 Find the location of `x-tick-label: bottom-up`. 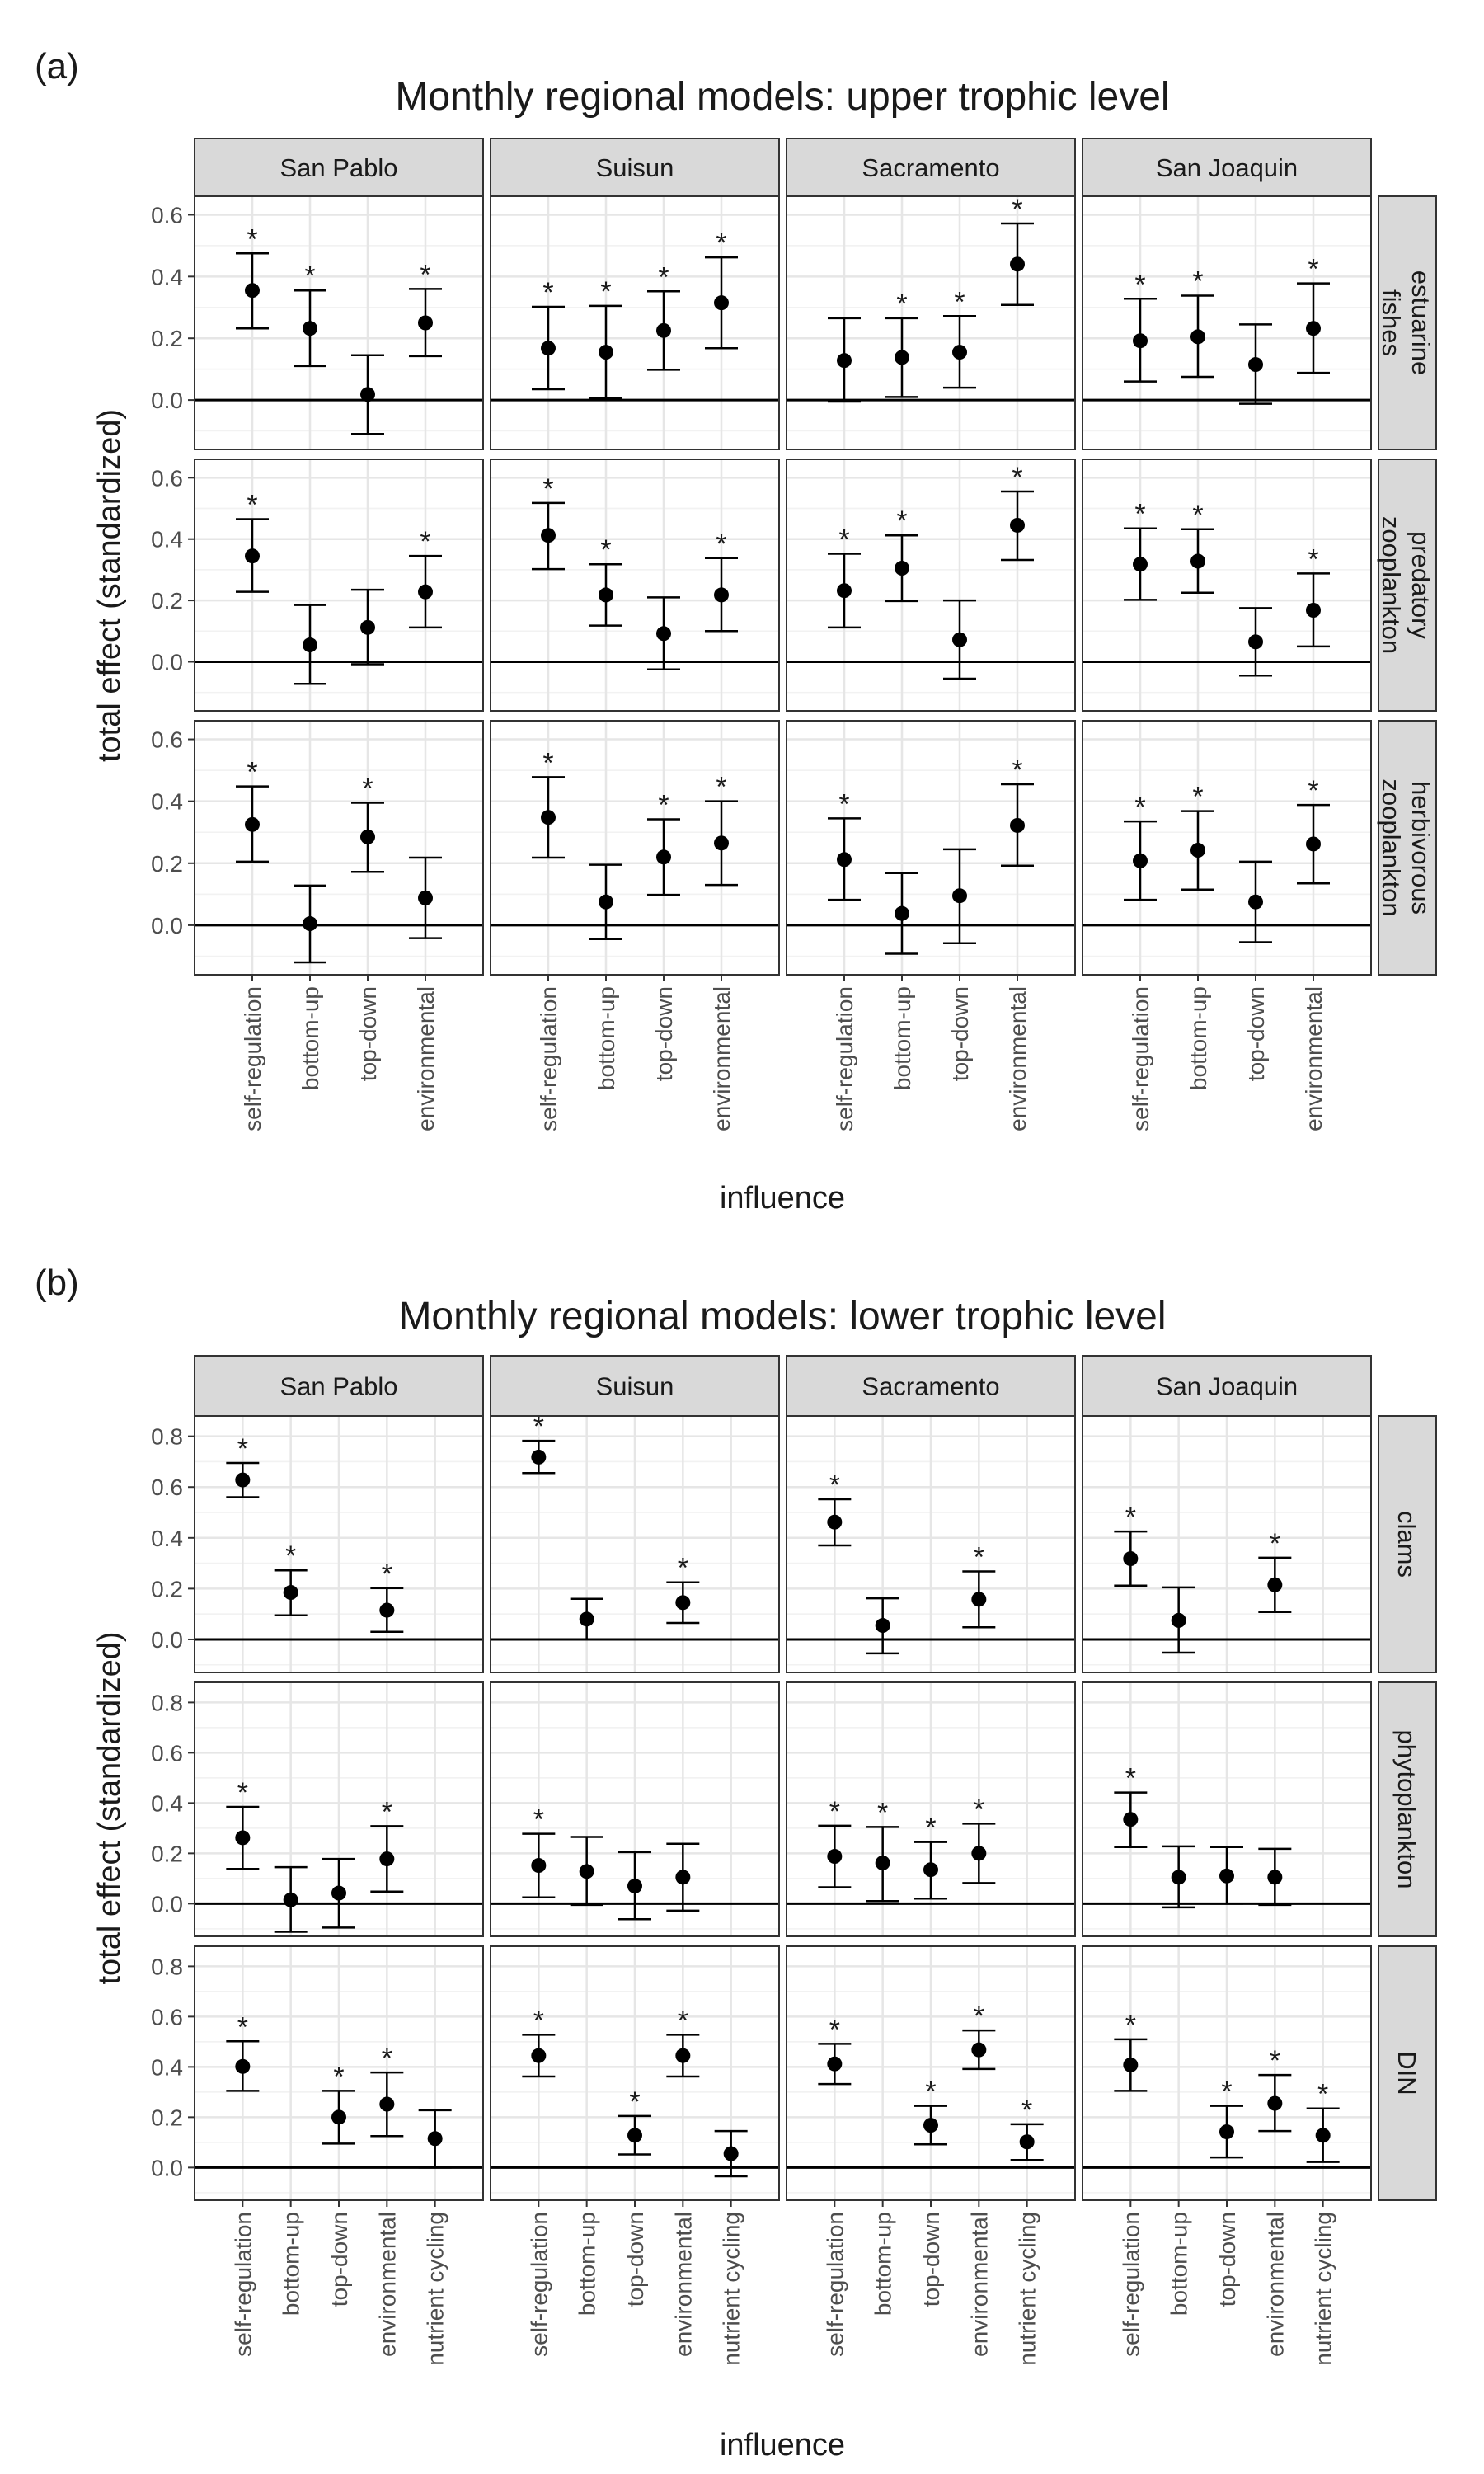

x-tick-label: bottom-up is located at coordinates (587, 2264).